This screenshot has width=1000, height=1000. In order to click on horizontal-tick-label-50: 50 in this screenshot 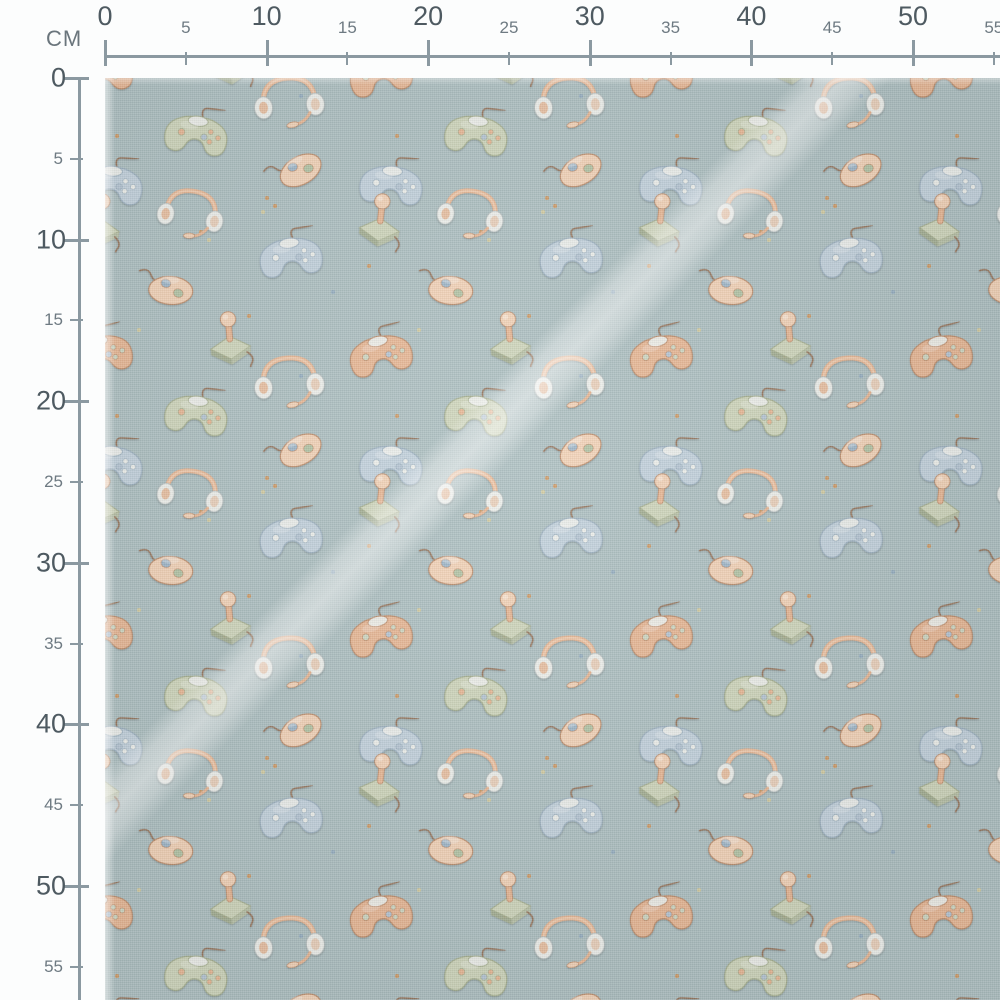, I will do `click(913, 16)`.